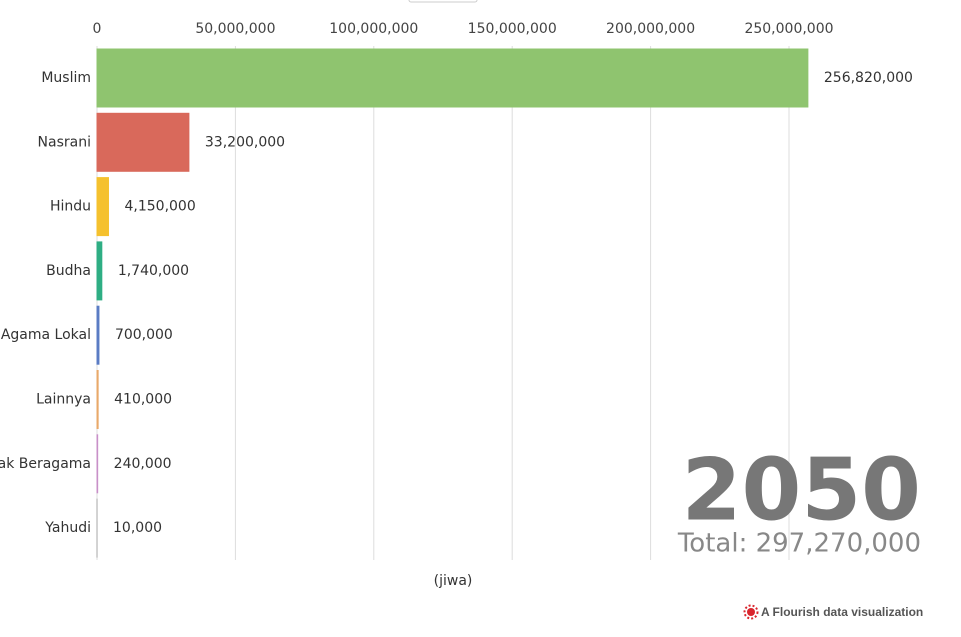 This screenshot has width=961, height=637. What do you see at coordinates (153, 271) in the screenshot?
I see `value-label: 1,740,000` at bounding box center [153, 271].